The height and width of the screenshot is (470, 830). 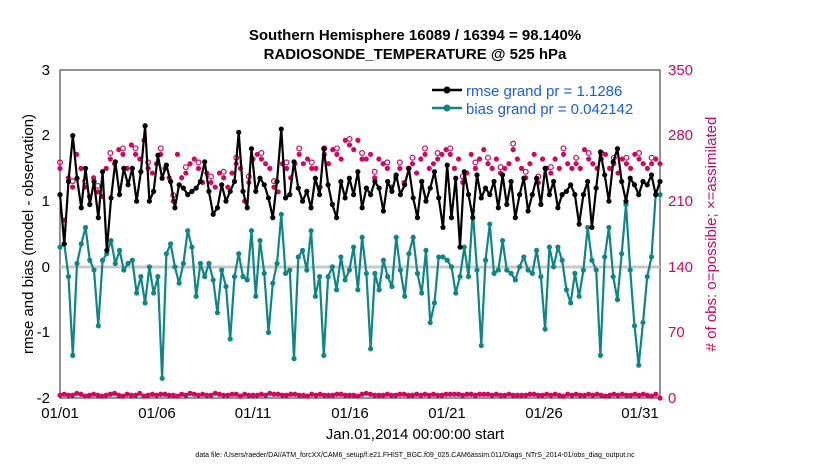 What do you see at coordinates (46, 70) in the screenshot?
I see `y-left-tick-3: 3` at bounding box center [46, 70].